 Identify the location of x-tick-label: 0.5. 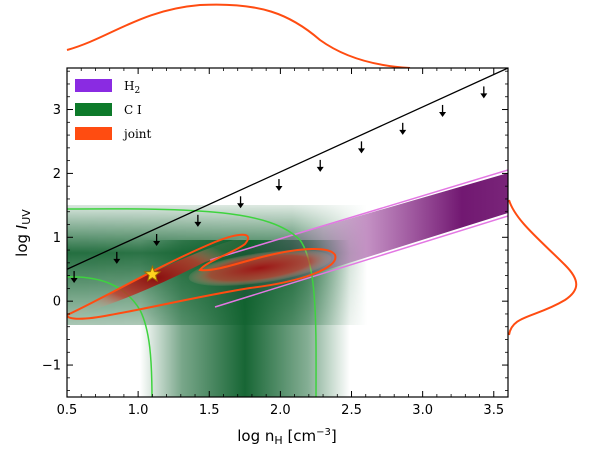
(67, 410).